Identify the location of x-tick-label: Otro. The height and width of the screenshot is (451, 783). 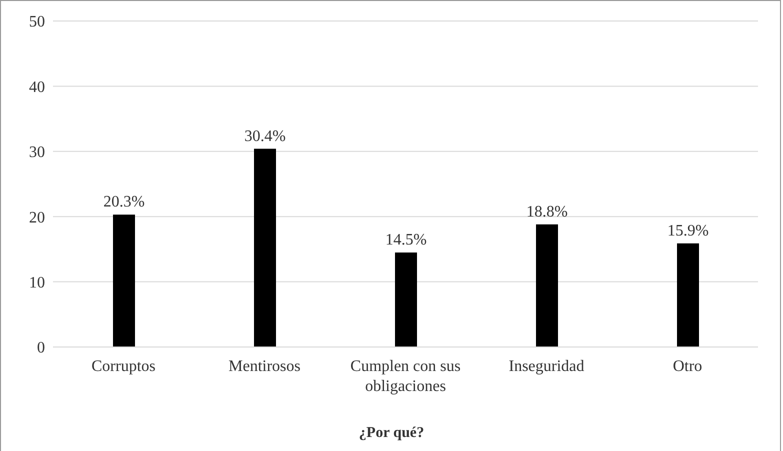
(687, 366).